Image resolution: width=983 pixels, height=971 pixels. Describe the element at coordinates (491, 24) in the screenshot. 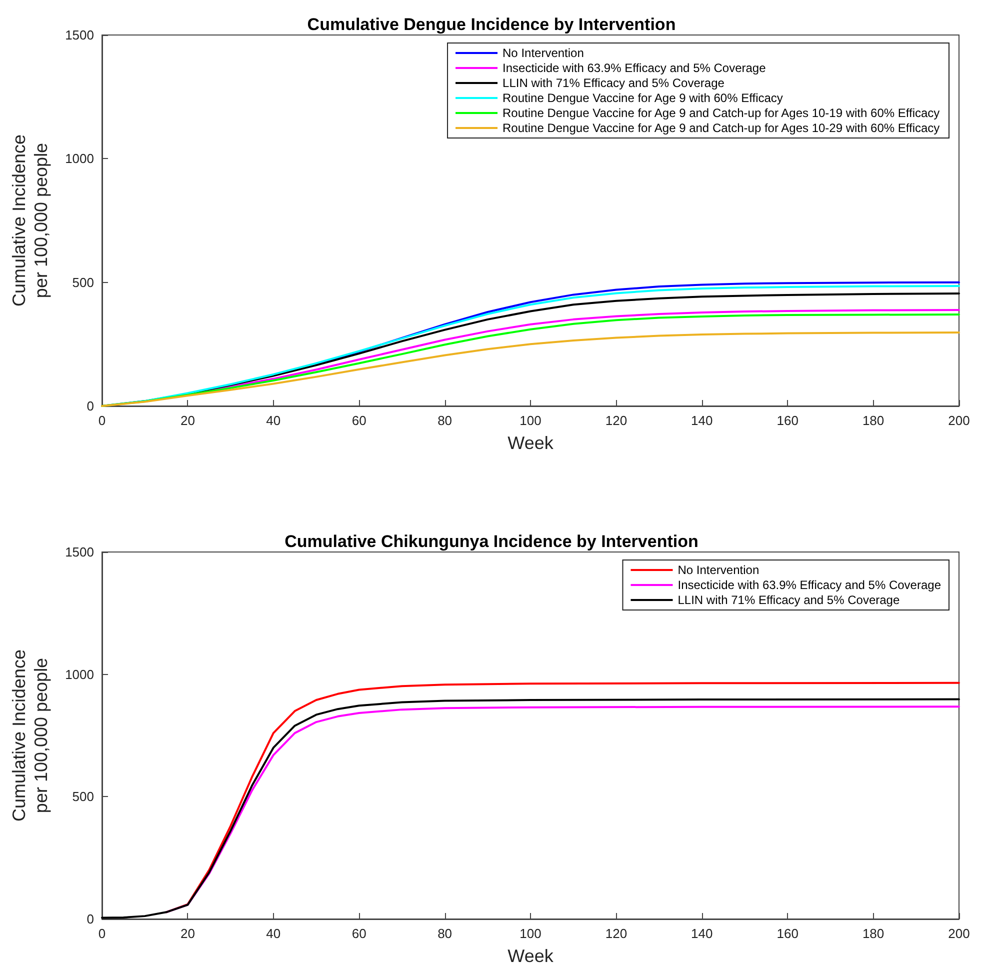

I see `chart-title: Cumulative Dengue Incidence by Intervention` at that location.